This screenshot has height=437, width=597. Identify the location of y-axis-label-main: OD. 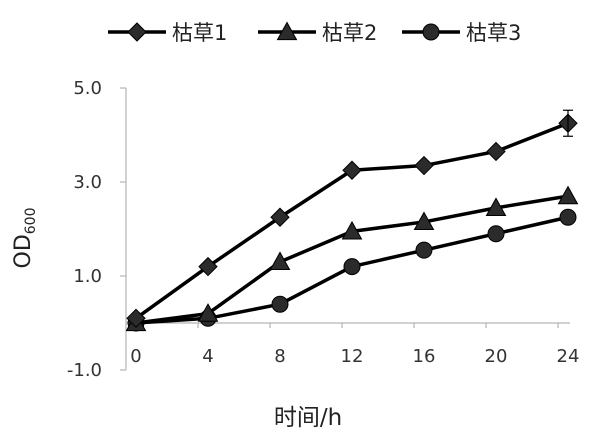
(23, 251).